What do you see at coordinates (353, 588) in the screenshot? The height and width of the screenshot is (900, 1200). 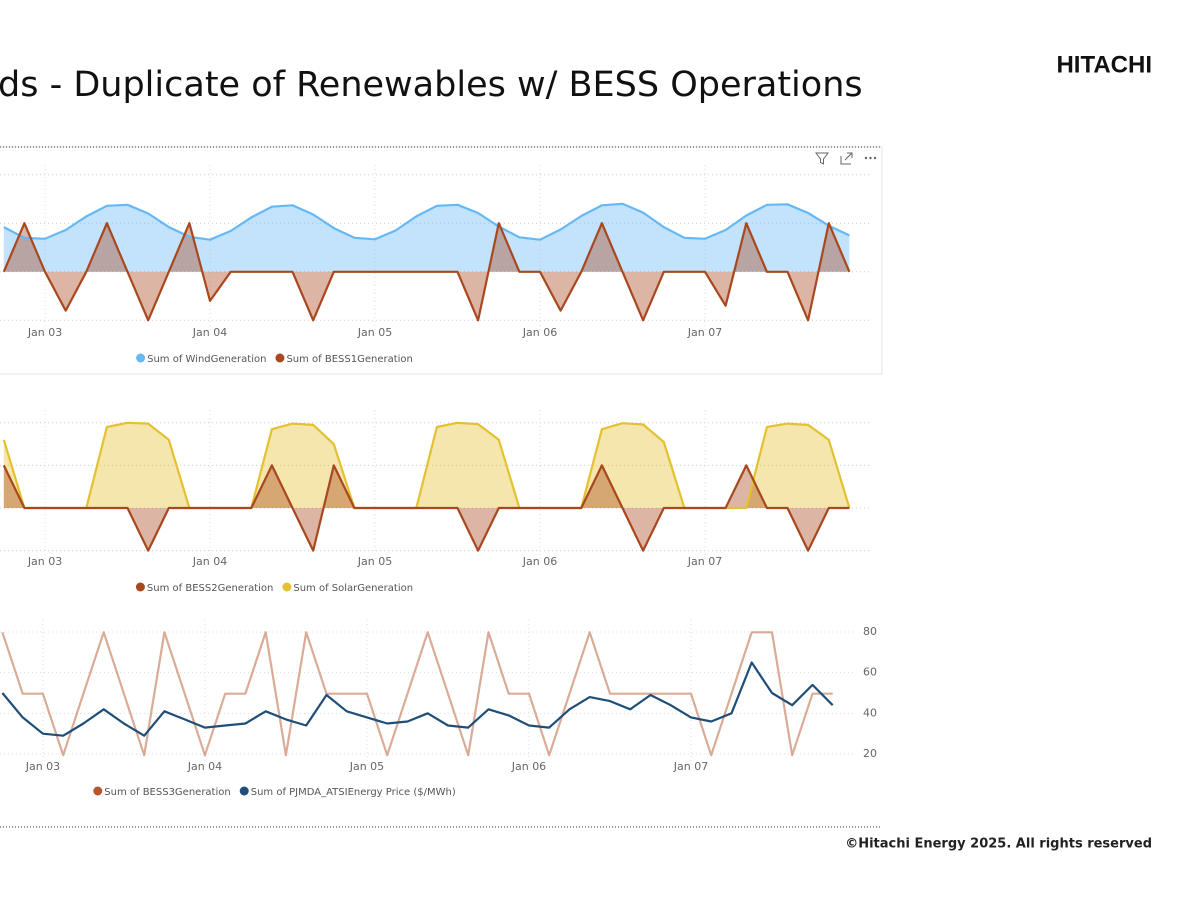 I see `legend-label: Sum of SolarGeneration` at bounding box center [353, 588].